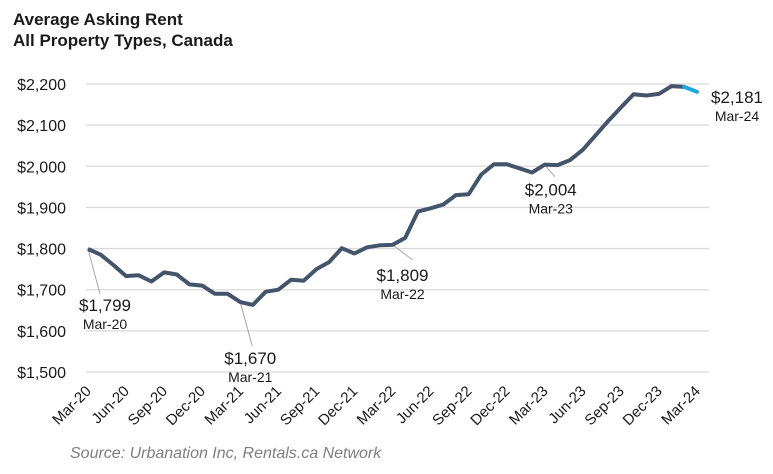 The height and width of the screenshot is (474, 773). Describe the element at coordinates (41, 208) in the screenshot. I see `y-tick-label: $1,900` at that location.